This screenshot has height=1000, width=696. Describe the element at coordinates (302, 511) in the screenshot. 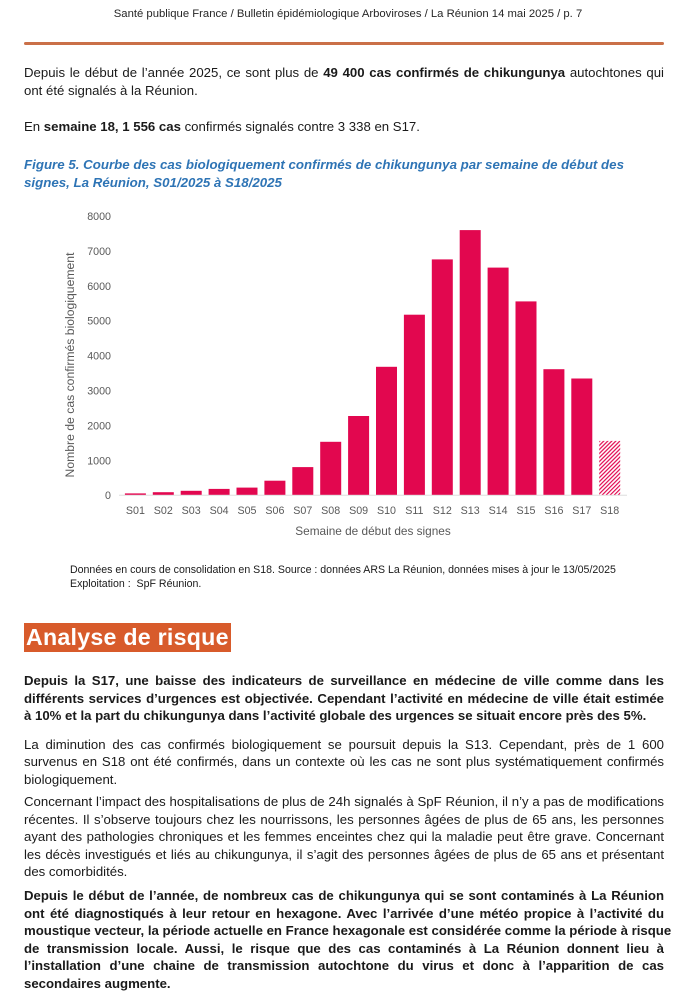

I see `svg-text: S07` at that location.